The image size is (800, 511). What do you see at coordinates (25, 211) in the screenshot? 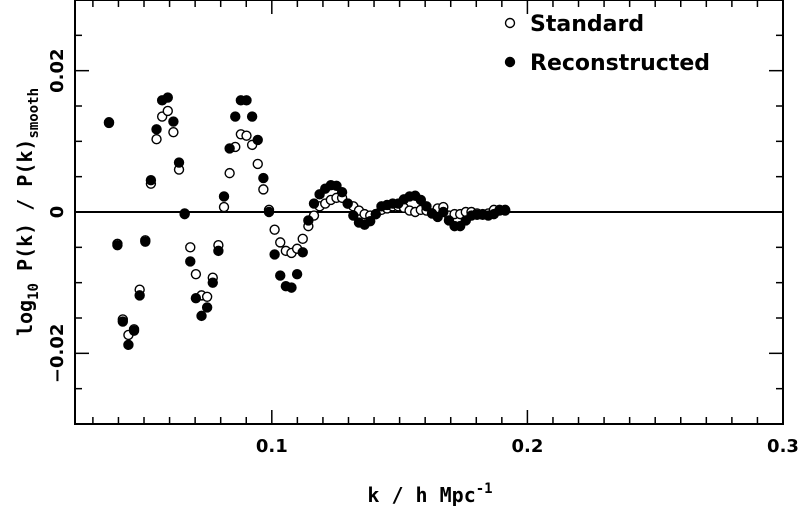
I see `y-axis-label-middle: P(k) / P(k)` at bounding box center [25, 211].